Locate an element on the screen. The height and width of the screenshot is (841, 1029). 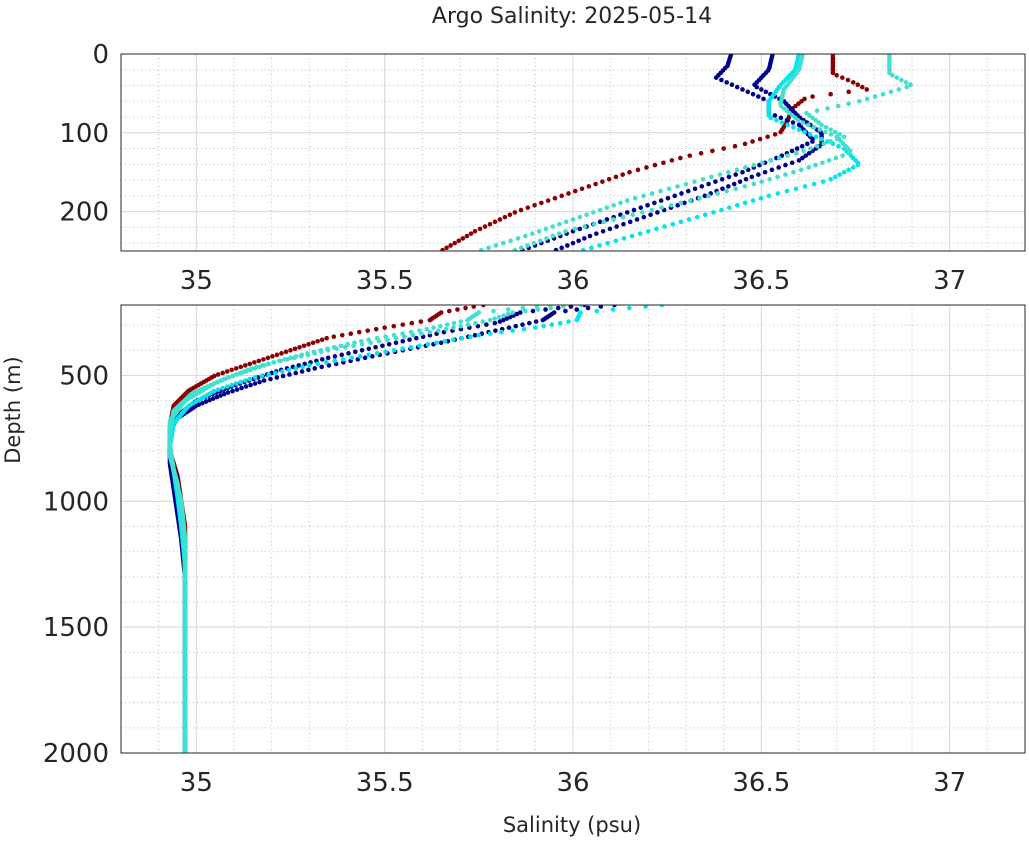
y-tick-label: 200 is located at coordinates (84, 213).